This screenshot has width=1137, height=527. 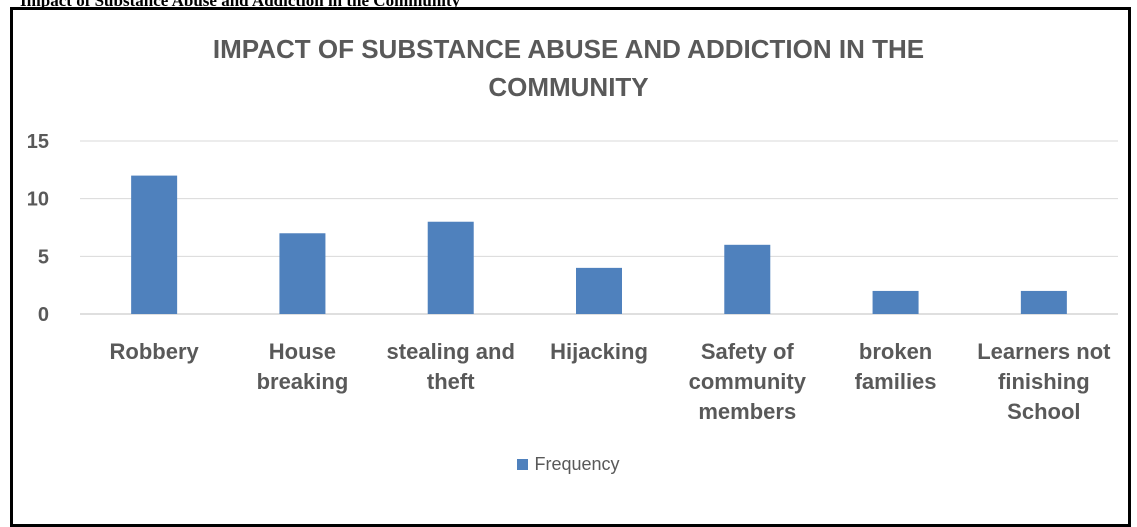 I want to click on x-tick-label: broken families, so click(x=896, y=366).